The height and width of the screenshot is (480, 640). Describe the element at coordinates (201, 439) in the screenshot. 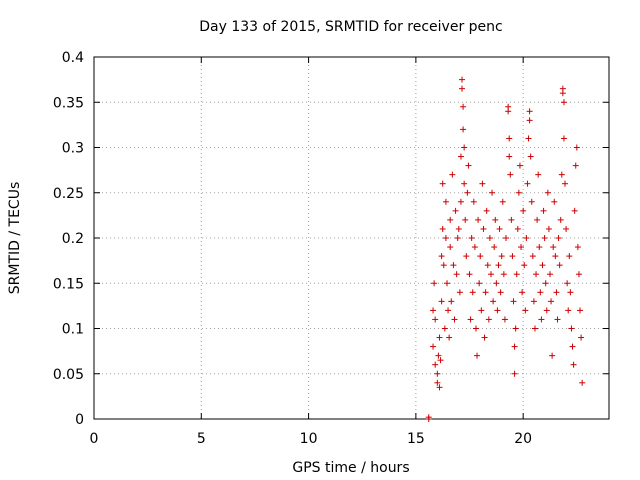

I see `x-tick-label: 5` at that location.